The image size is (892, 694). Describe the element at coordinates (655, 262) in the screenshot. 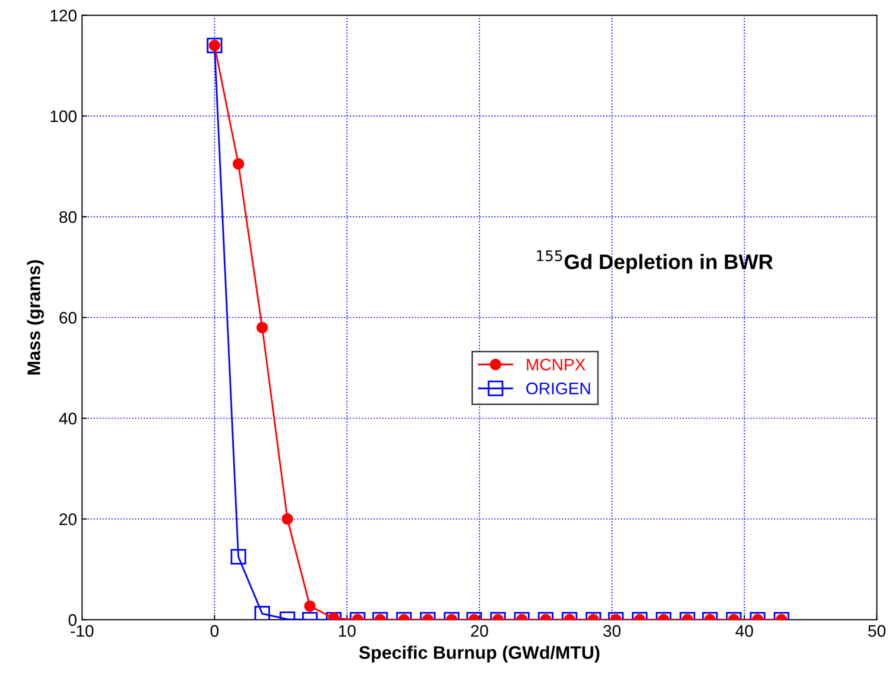

I see `text: $^{155}$Gd Depletion in BWR` at that location.